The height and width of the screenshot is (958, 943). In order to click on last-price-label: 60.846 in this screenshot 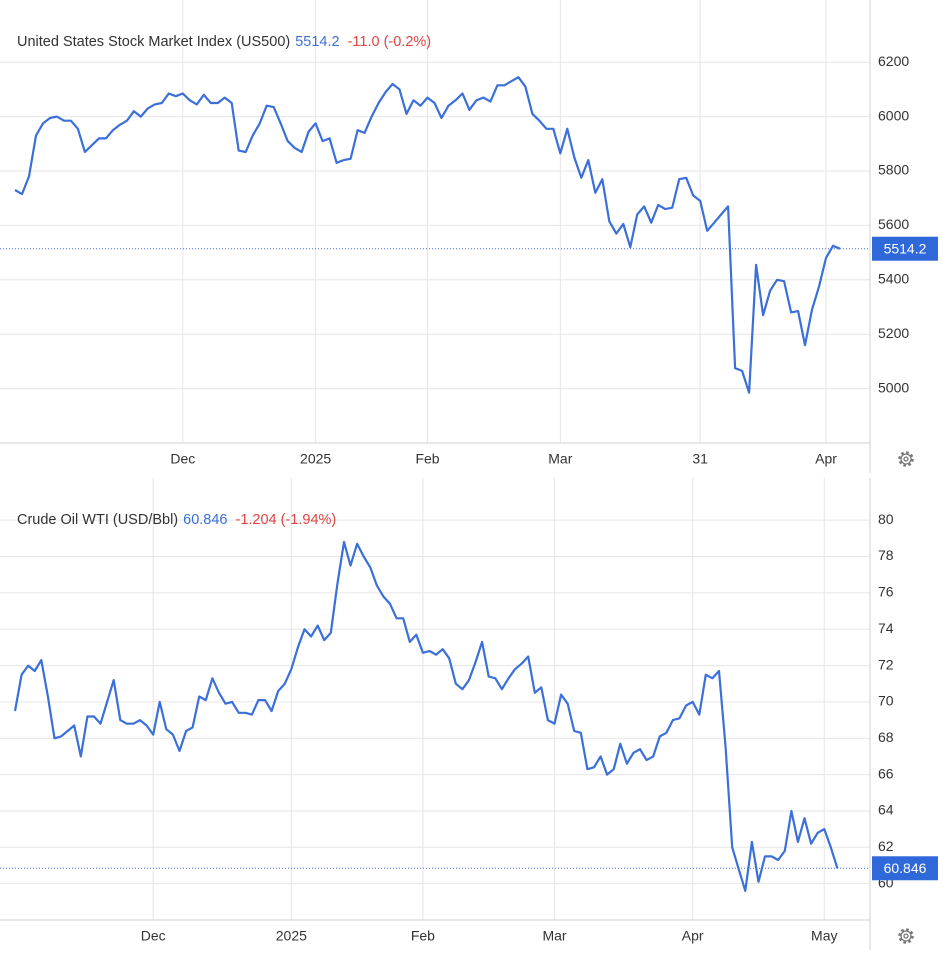, I will do `click(905, 868)`.